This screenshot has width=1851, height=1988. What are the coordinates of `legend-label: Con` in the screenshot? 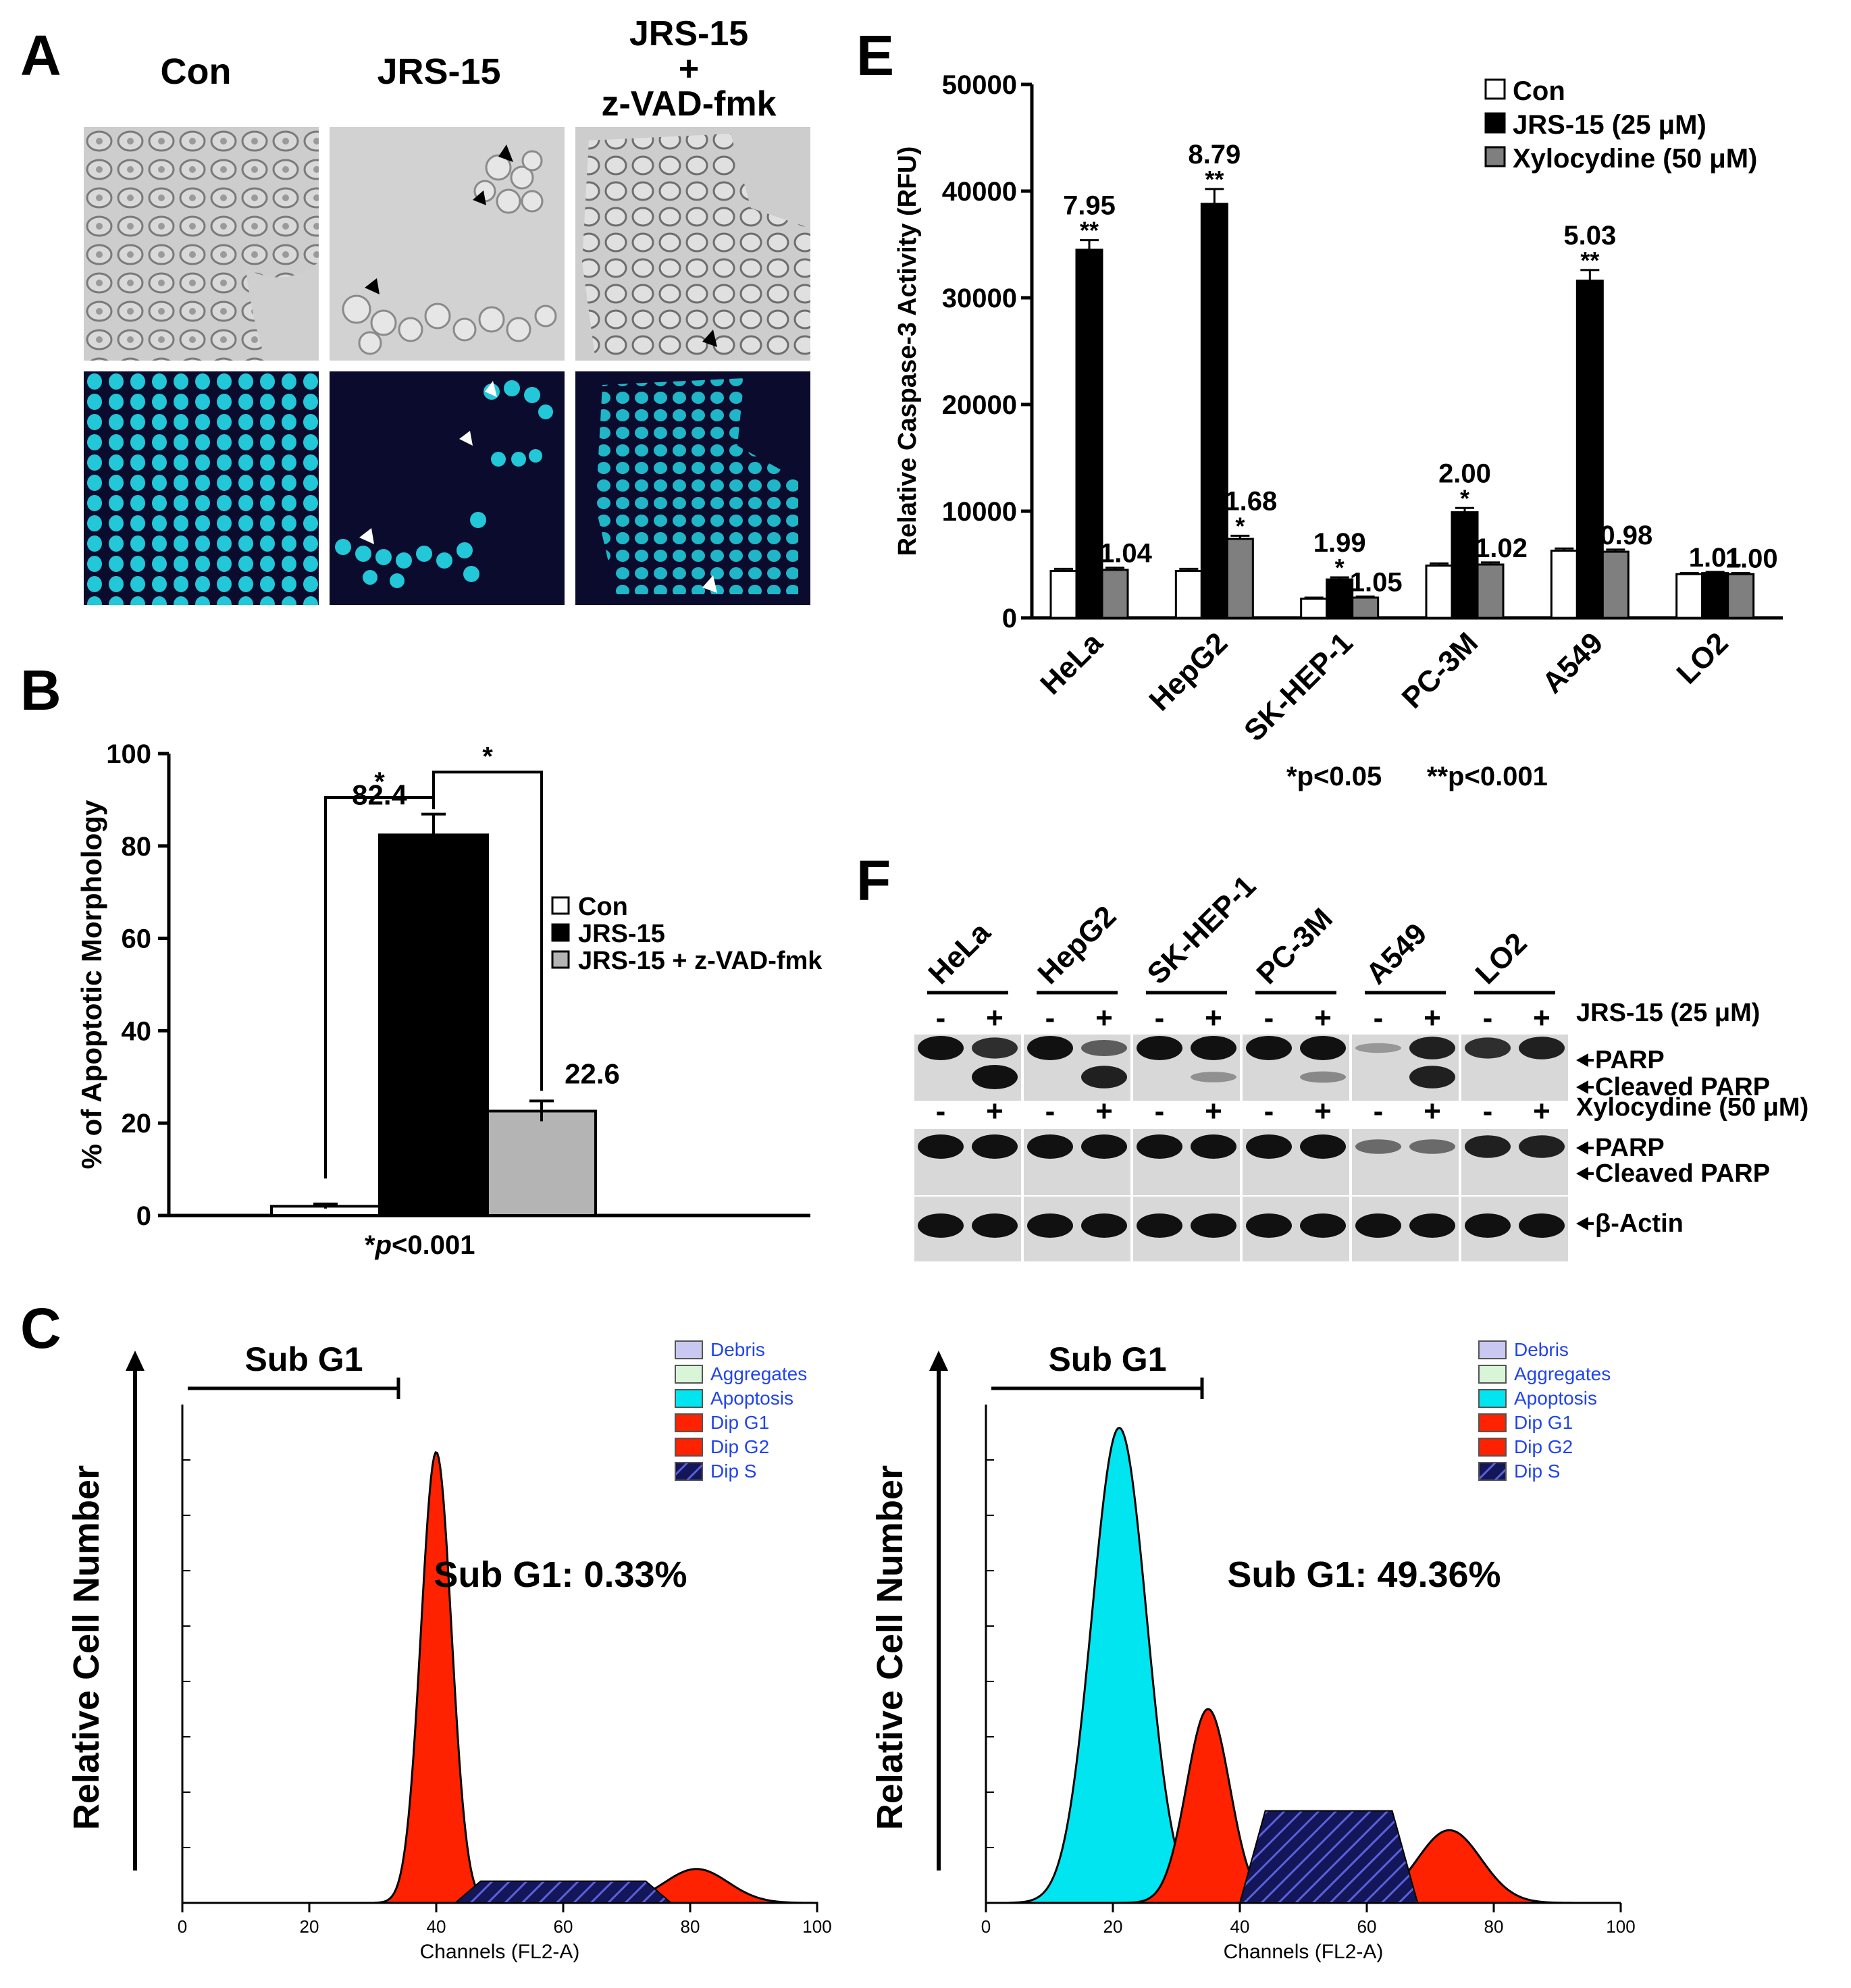 It's located at (1539, 91).